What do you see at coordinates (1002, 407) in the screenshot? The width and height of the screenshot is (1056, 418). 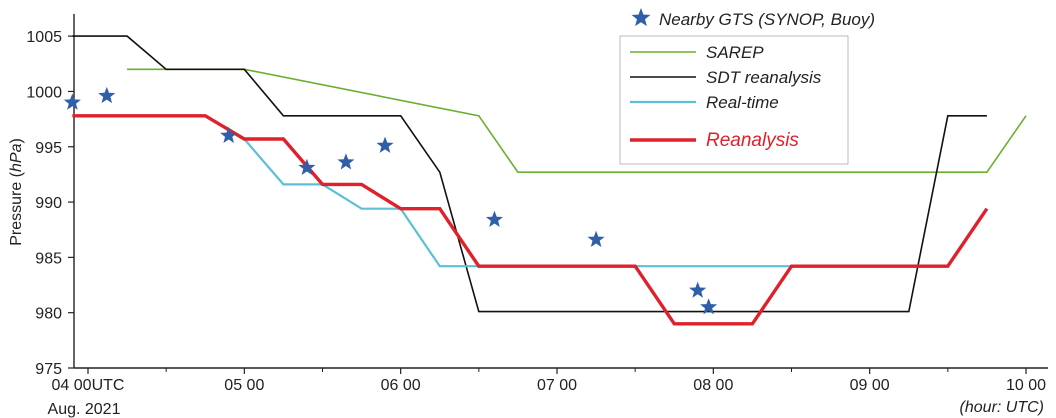 I see `x-axis-unit-note: (hour: UTC)` at bounding box center [1002, 407].